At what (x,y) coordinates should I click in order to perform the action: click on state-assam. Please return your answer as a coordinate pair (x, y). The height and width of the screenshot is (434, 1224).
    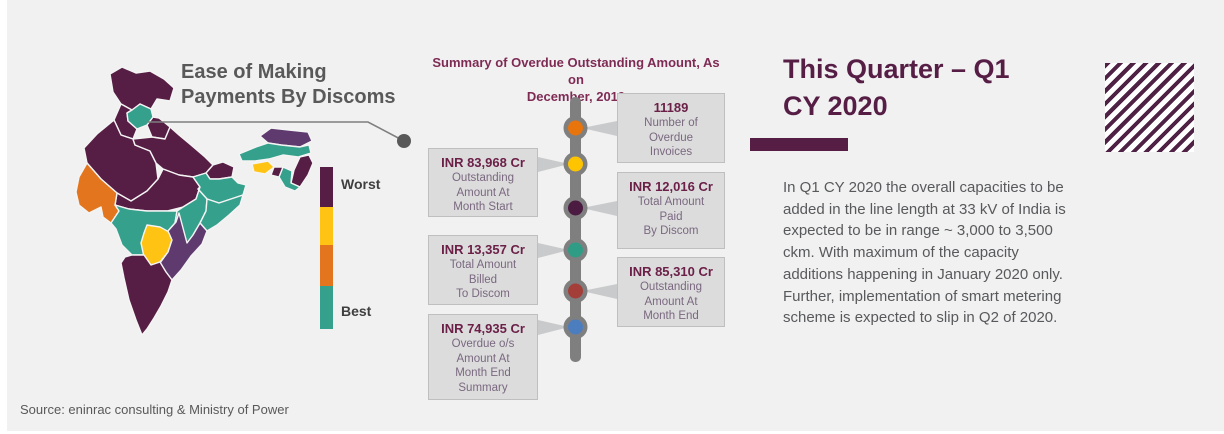
    Looking at the image, I should click on (275, 152).